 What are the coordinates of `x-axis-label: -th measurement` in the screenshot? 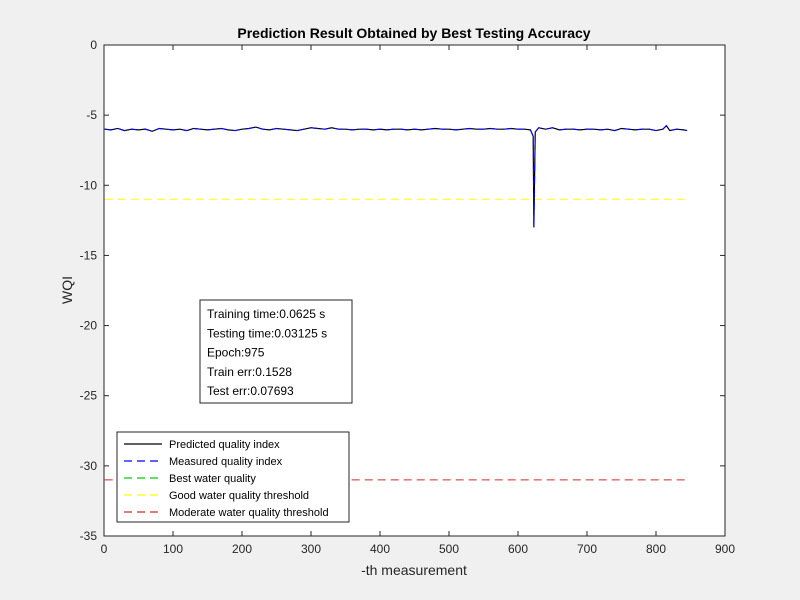 It's located at (414, 570).